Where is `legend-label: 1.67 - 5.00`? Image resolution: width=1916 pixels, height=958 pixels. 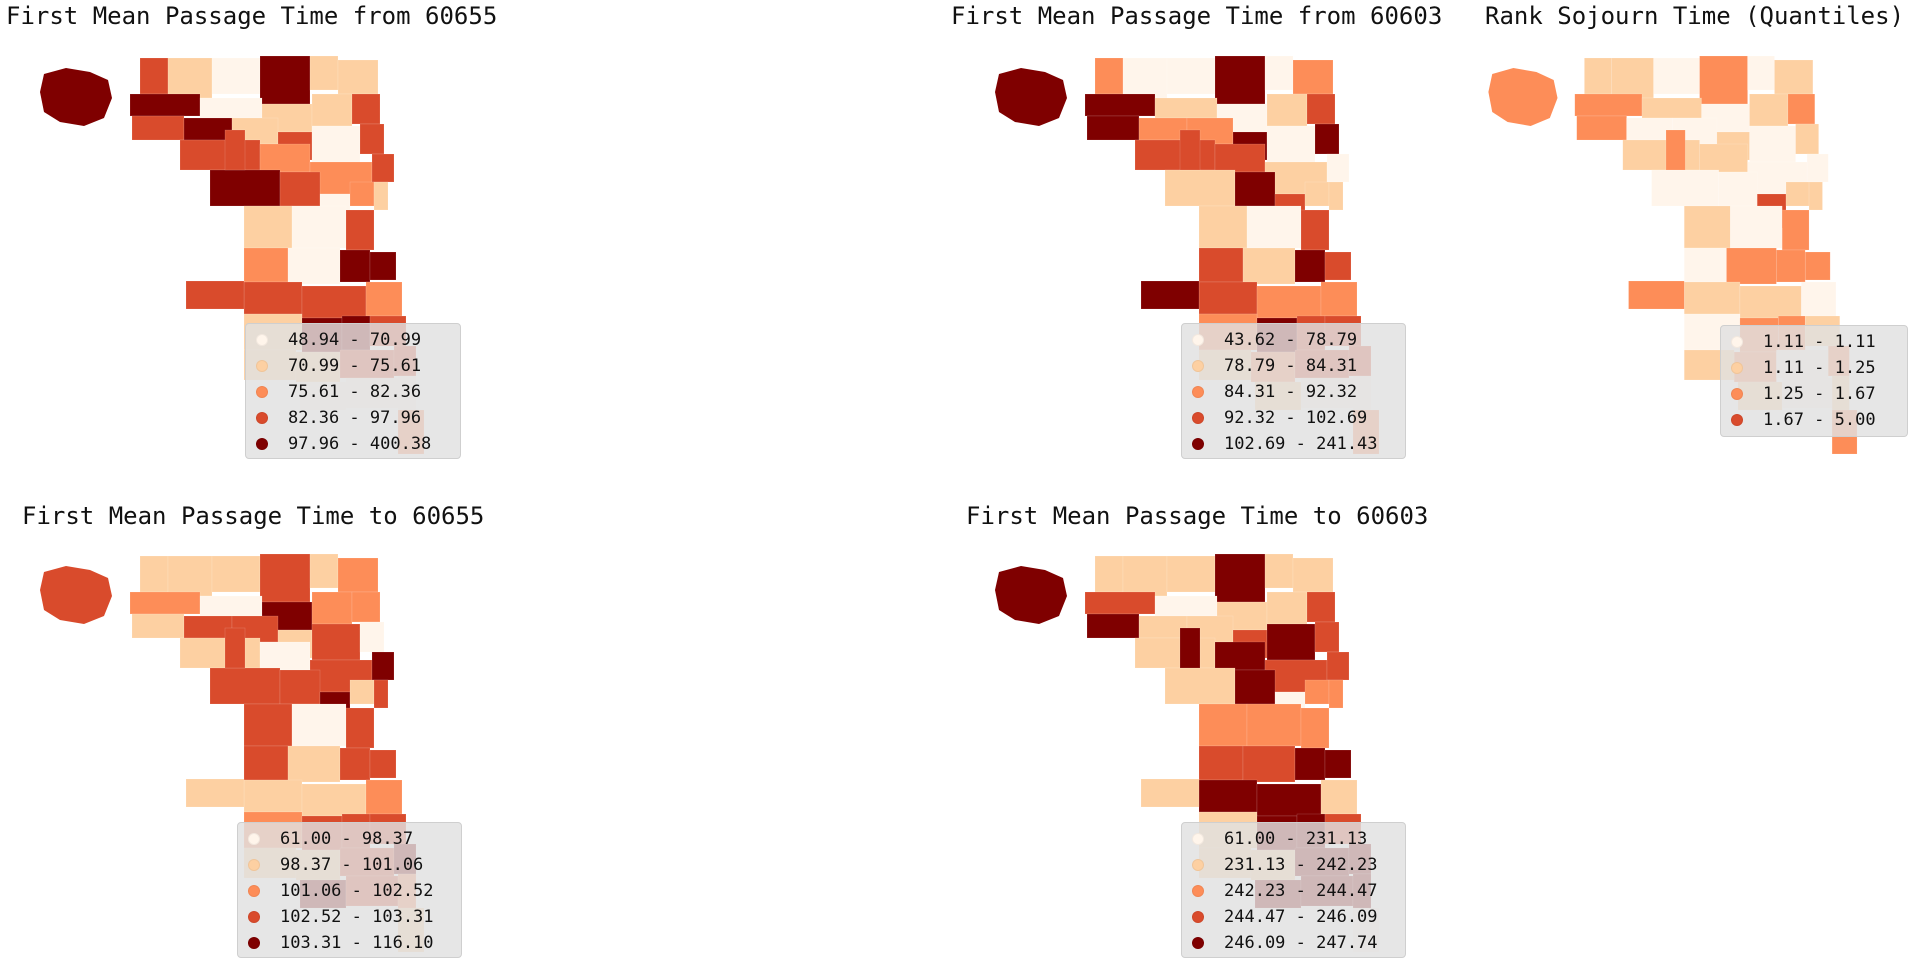 legend-label: 1.67 - 5.00 is located at coordinates (1819, 420).